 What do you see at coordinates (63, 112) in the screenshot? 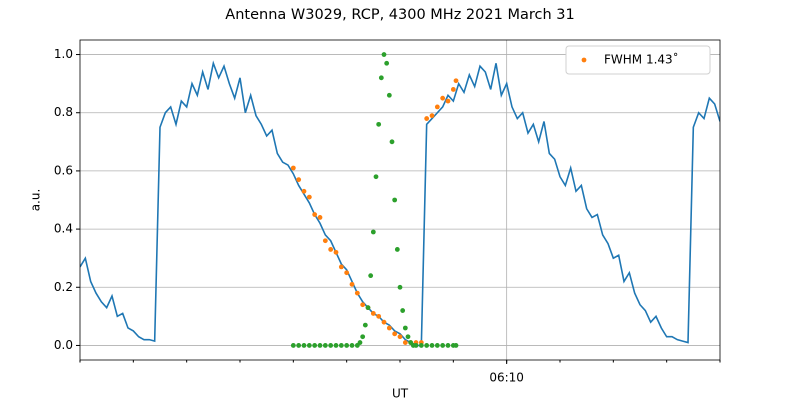
I see `y-tick-label: 0.8` at bounding box center [63, 112].